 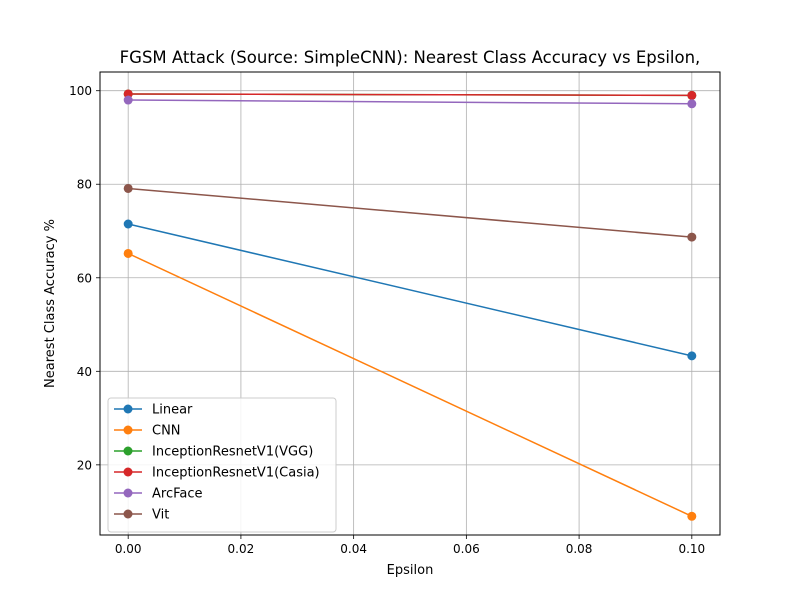 I want to click on legend-label: InceptionResnetV1(VGG), so click(x=232, y=452).